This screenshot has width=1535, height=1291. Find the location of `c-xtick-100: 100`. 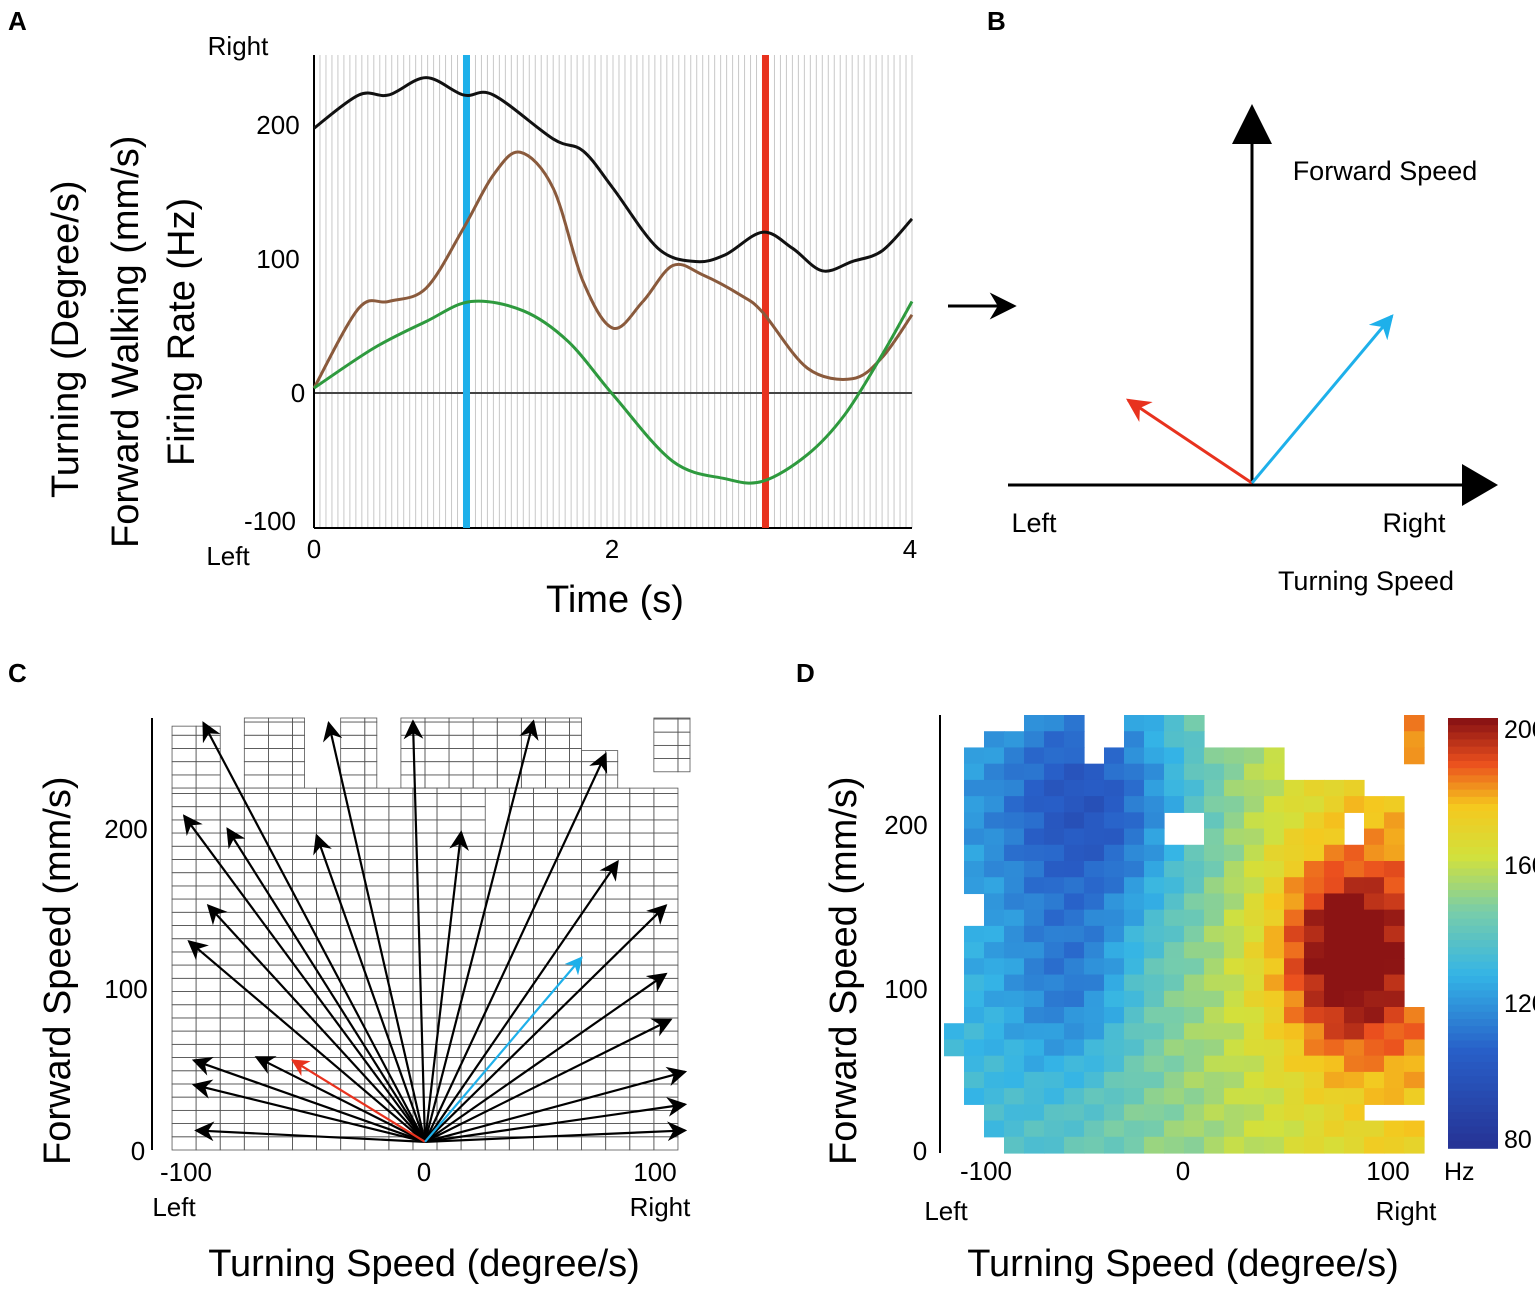

c-xtick-100: 100 is located at coordinates (654, 1172).